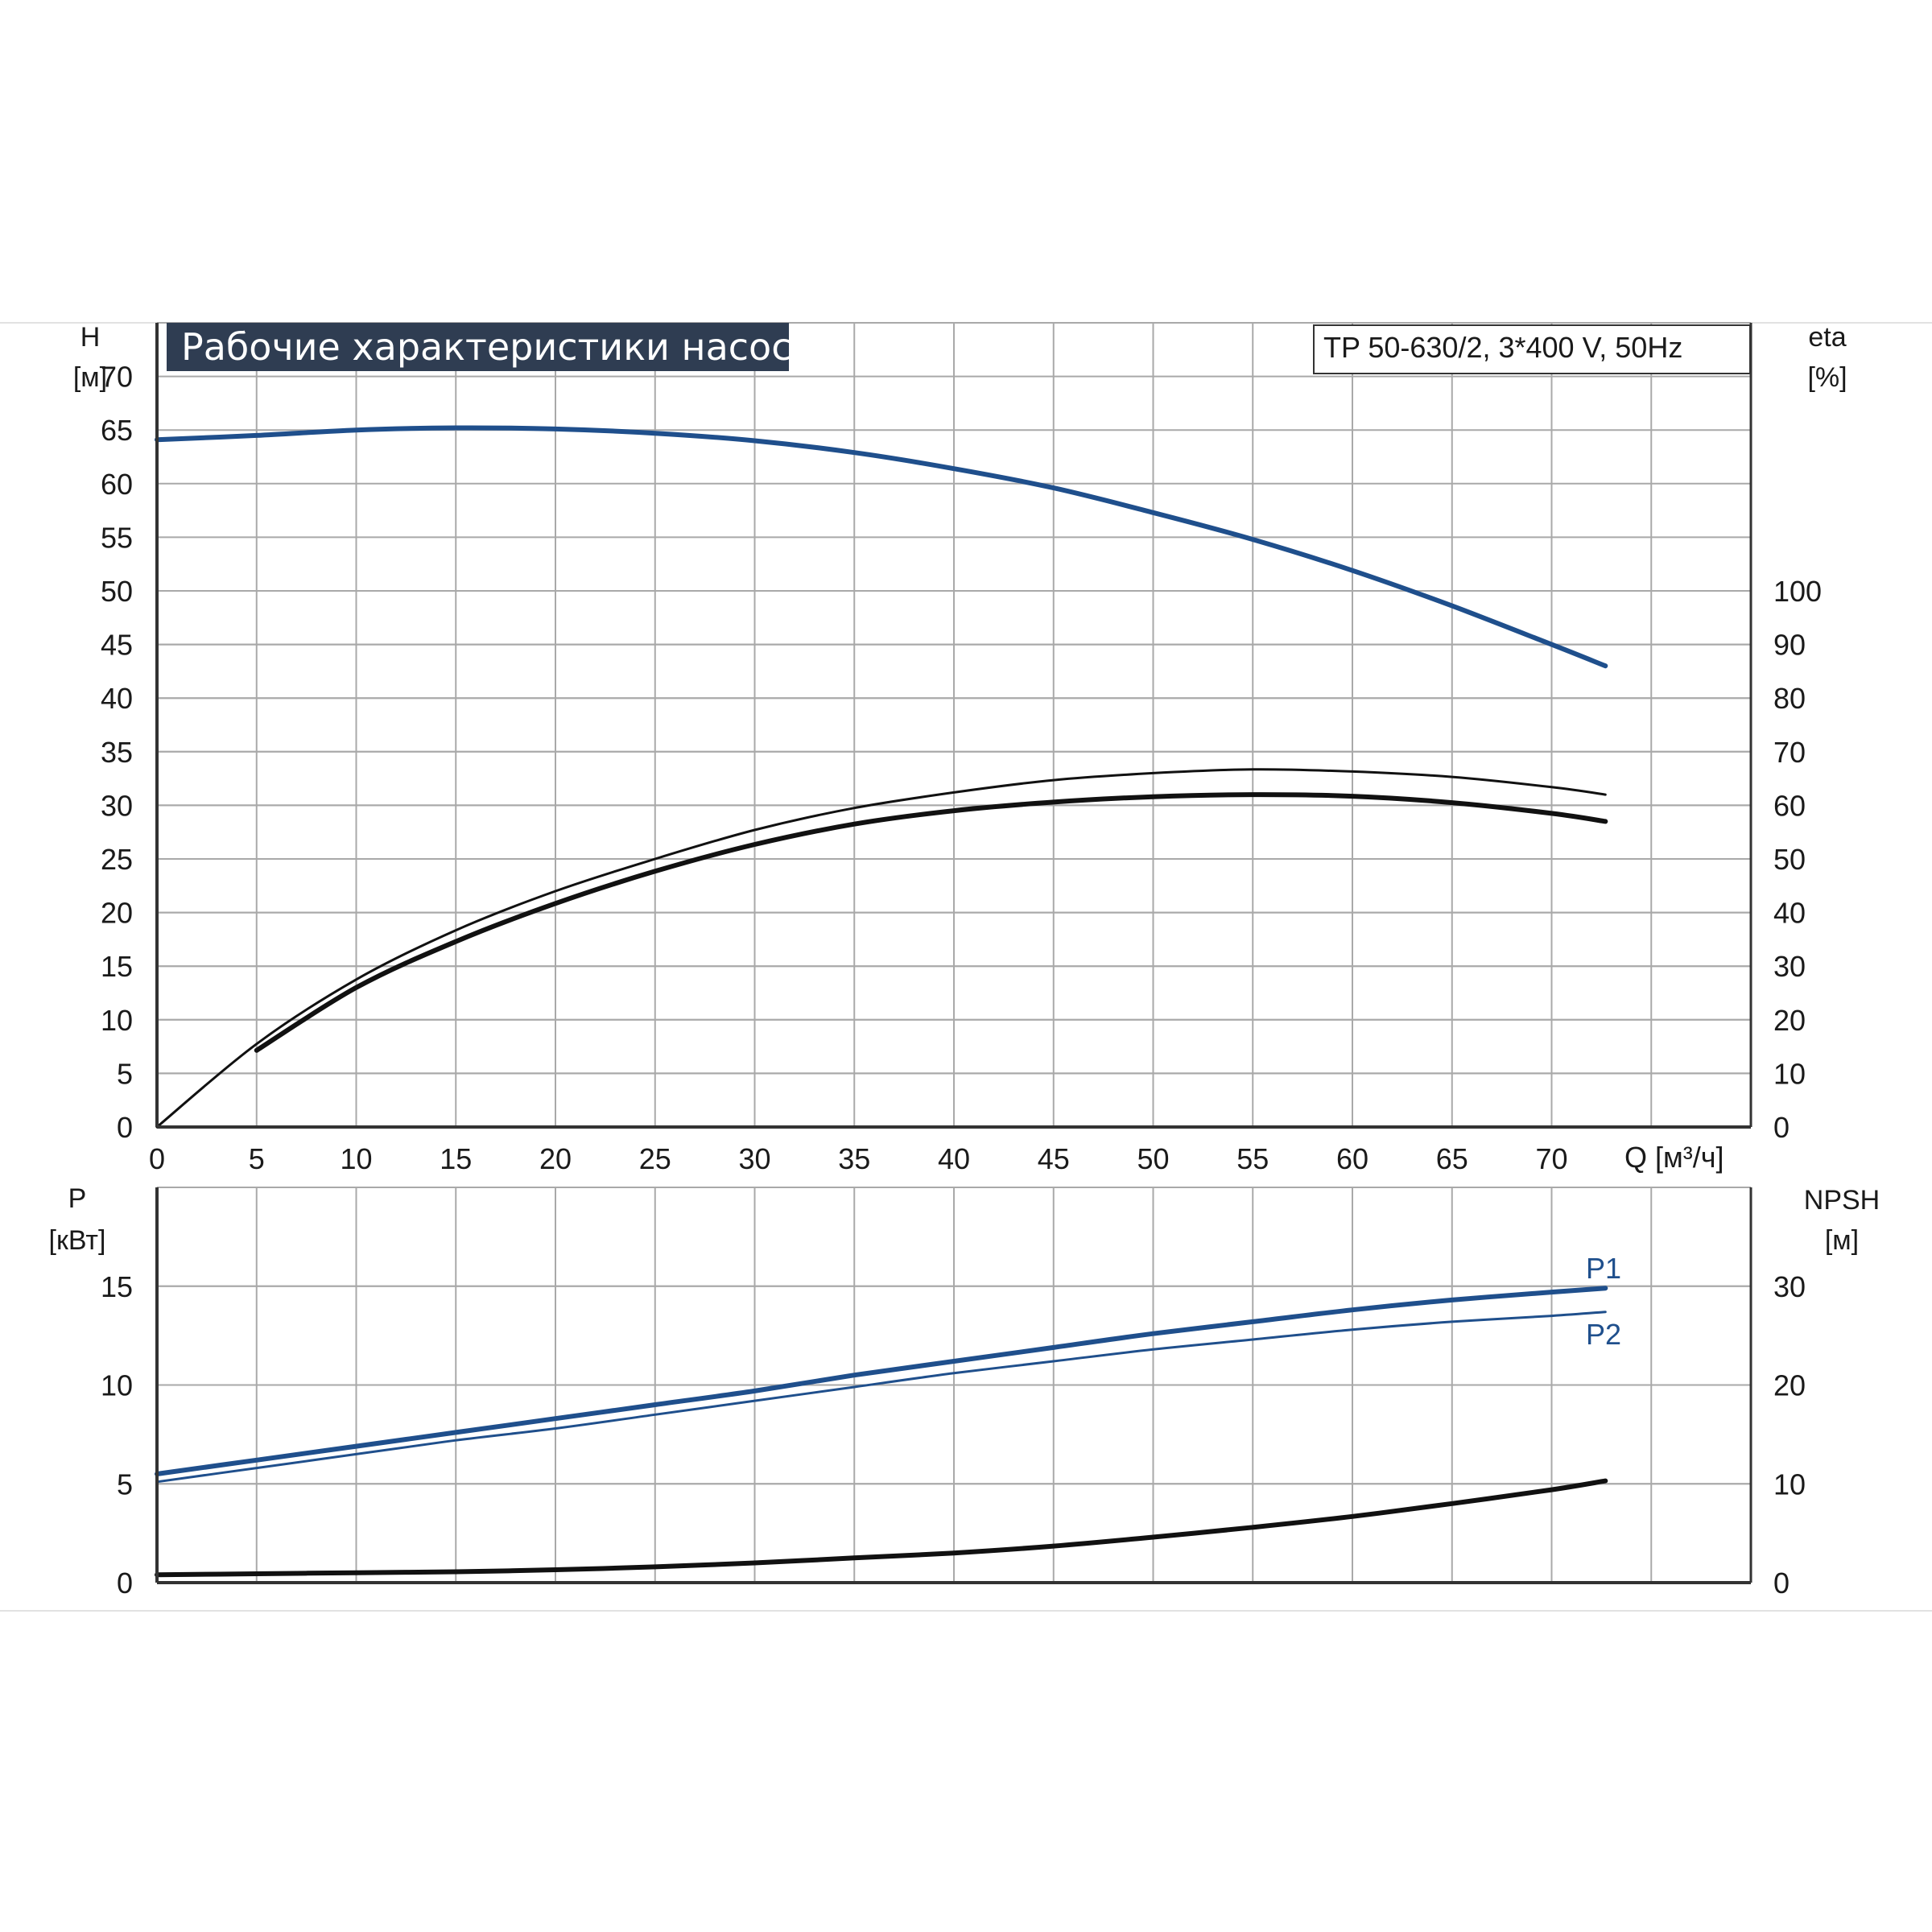  Describe the element at coordinates (1789, 698) in the screenshot. I see `top-right-tick-label: 80` at that location.